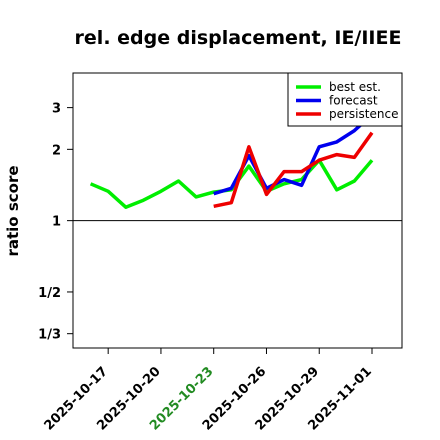 This screenshot has width=440, height=440. I want to click on legend-label-2: forecast, so click(353, 101).